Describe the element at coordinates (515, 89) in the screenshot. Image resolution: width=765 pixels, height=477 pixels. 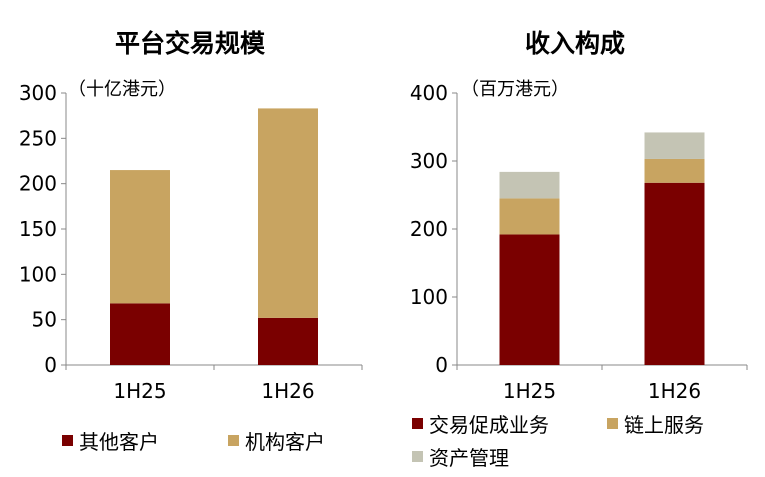
I see `unit-label: （百万港元）` at that location.